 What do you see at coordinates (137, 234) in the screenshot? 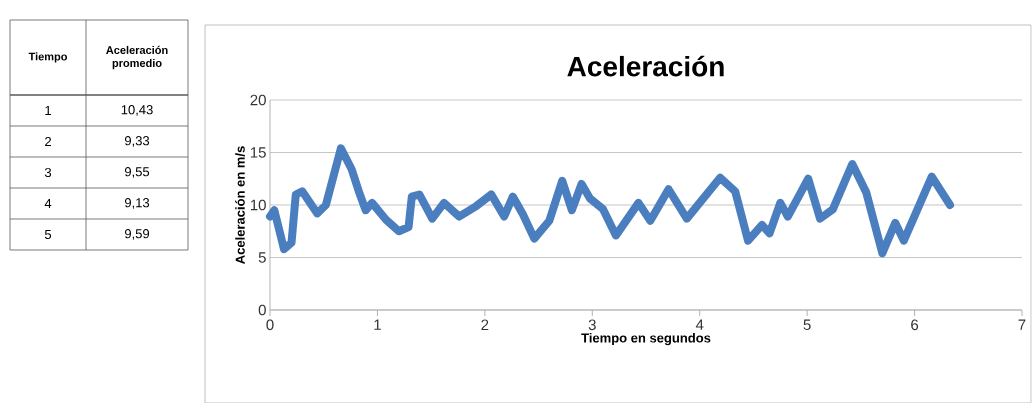
I see `text: 9,59` at bounding box center [137, 234].